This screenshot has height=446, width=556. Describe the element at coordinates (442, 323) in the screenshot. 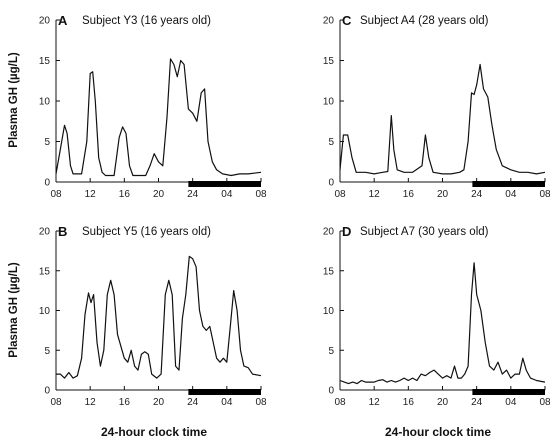

I see `panel-d-series-line` at that location.